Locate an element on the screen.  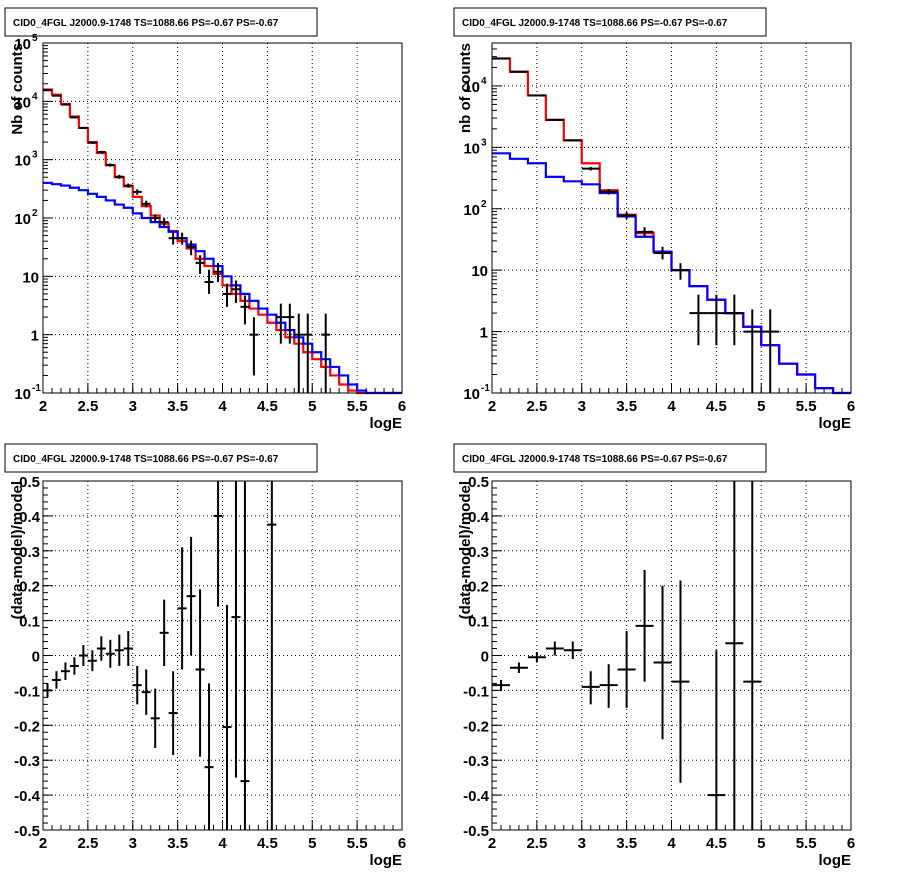
y-tick-exponent: -1 is located at coordinates (485, 388).